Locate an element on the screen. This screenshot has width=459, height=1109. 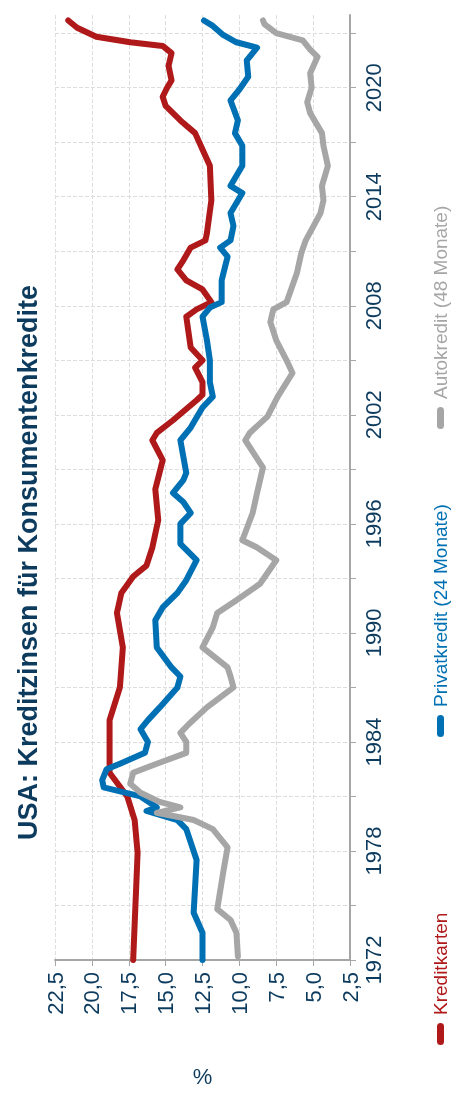
y-tick-label: 2020 is located at coordinates (373, 88).